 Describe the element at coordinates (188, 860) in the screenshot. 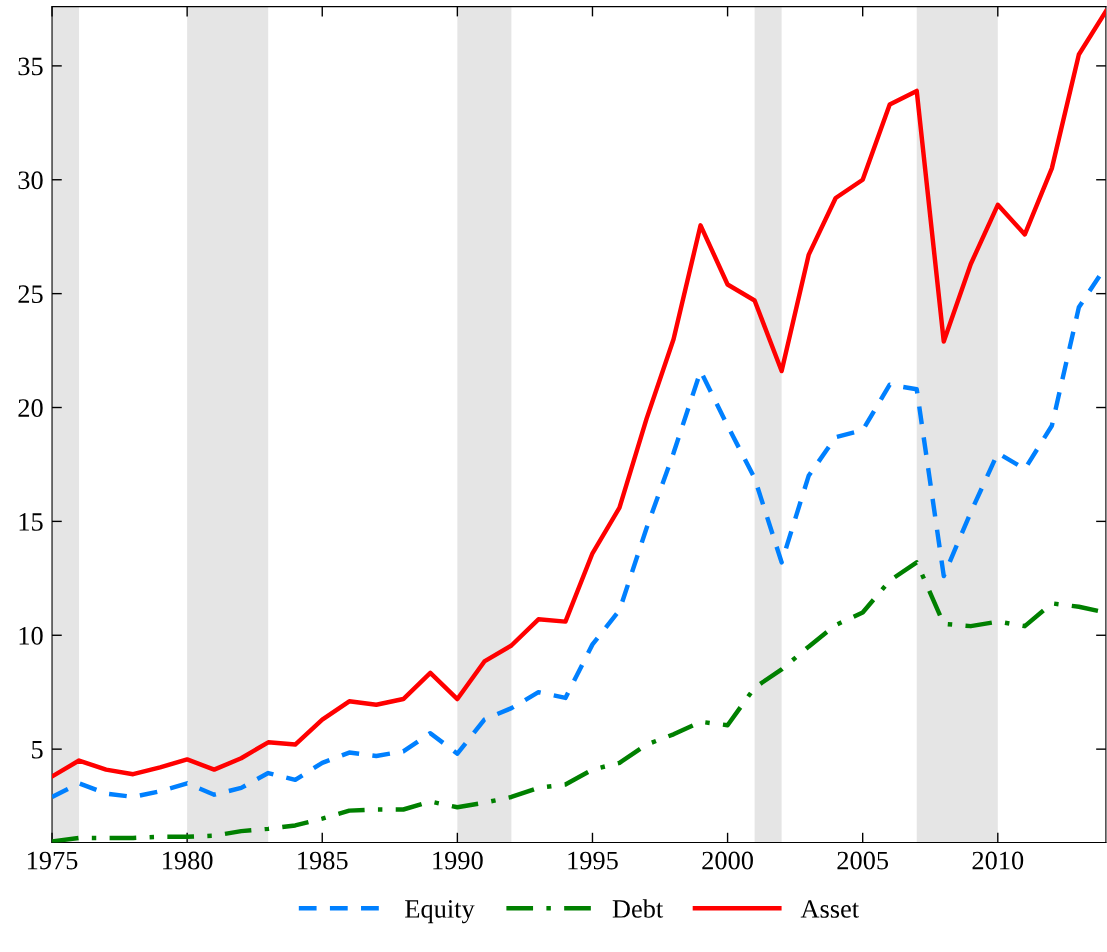

I see `x-tick-label: 1980` at that location.